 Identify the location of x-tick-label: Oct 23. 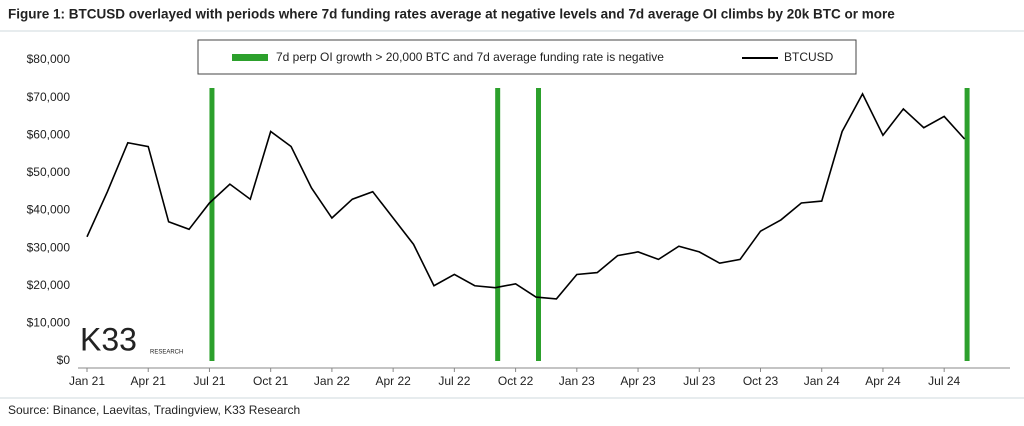
(761, 381).